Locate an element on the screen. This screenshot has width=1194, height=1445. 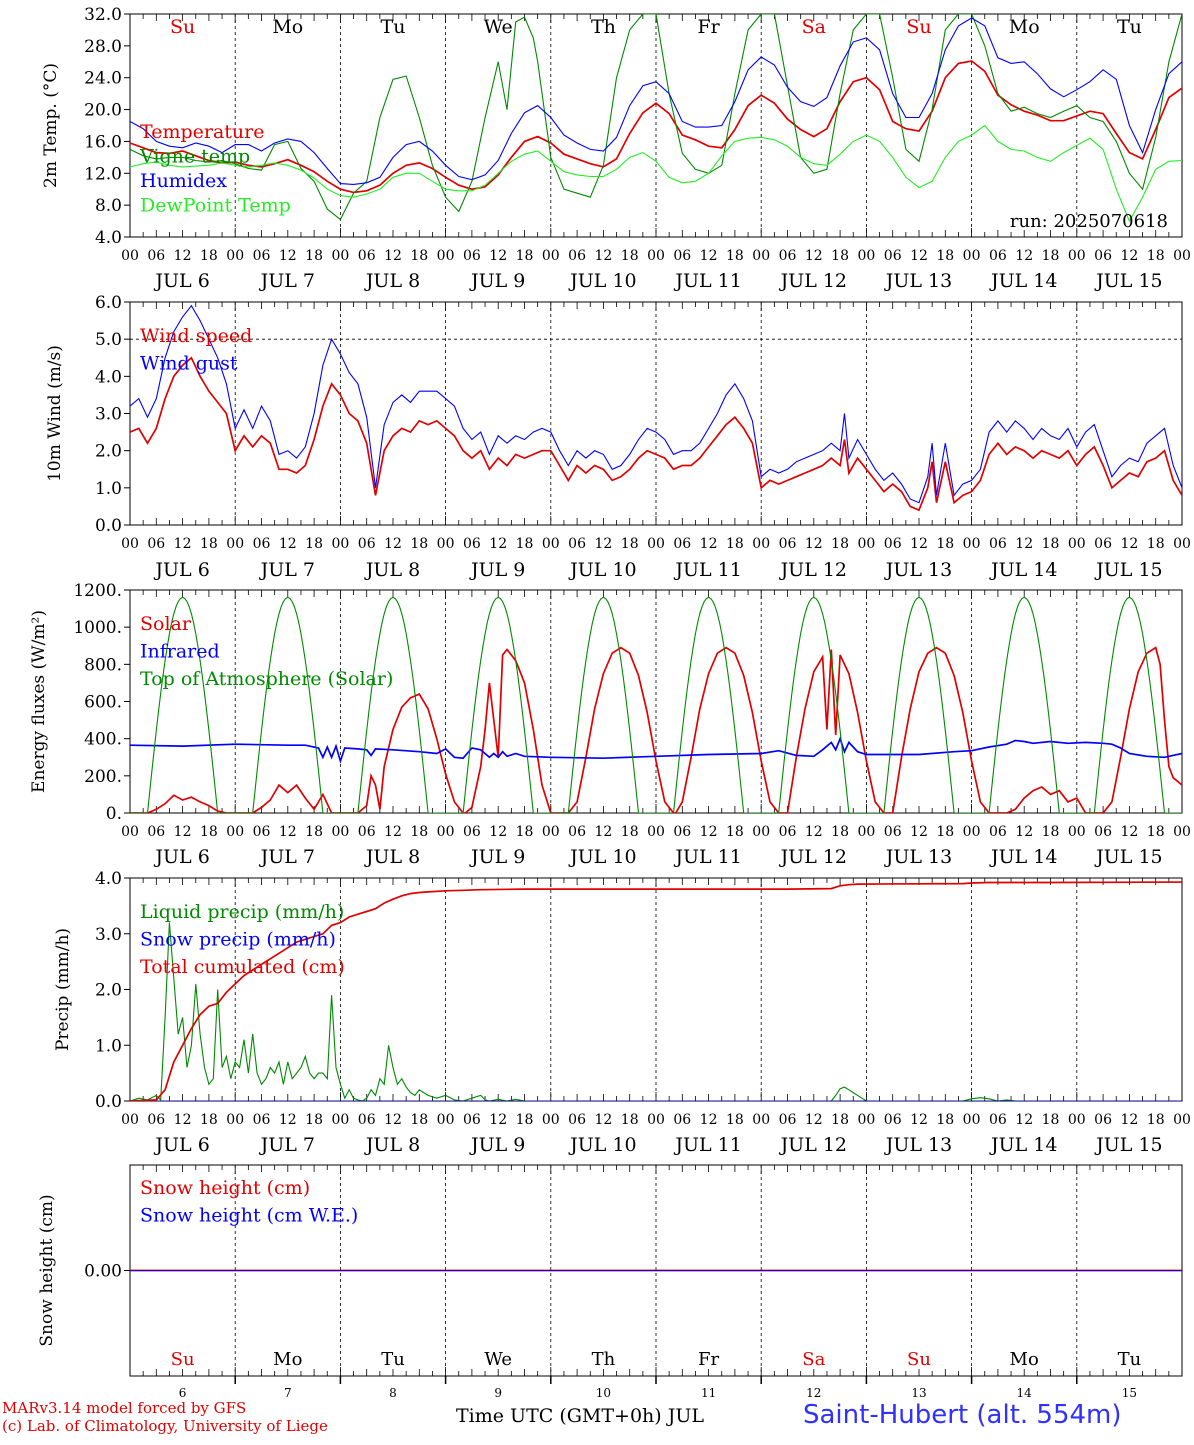
date-label: JUL 11 is located at coordinates (707, 857).